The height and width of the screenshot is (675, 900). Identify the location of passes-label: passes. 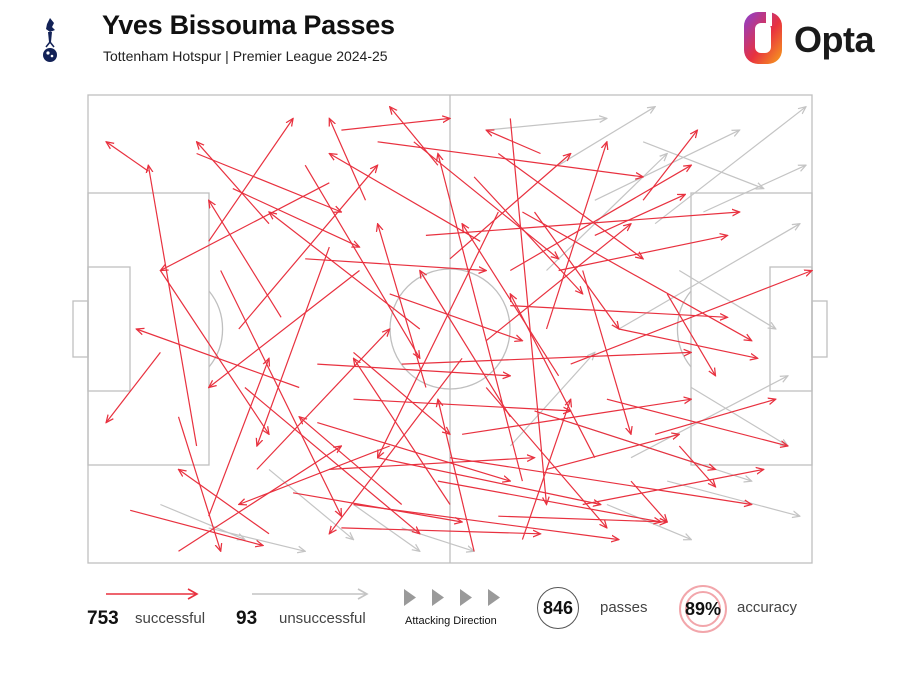
(624, 607).